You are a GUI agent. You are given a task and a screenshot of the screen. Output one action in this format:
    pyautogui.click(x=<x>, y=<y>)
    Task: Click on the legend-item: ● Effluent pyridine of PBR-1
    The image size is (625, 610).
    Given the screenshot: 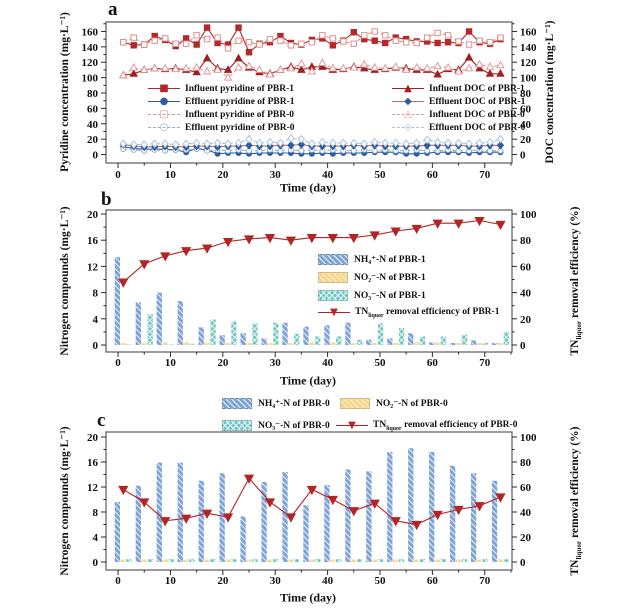 What is the action you would take?
    pyautogui.click(x=221, y=101)
    